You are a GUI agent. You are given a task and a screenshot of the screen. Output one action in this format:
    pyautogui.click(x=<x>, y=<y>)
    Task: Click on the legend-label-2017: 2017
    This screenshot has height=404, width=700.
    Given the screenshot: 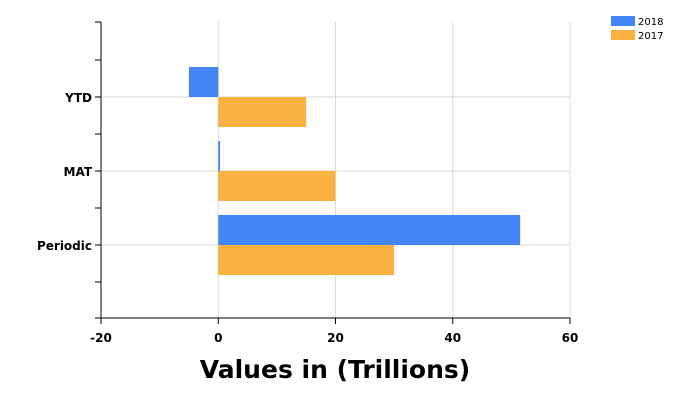 What is the action you would take?
    pyautogui.click(x=650, y=36)
    